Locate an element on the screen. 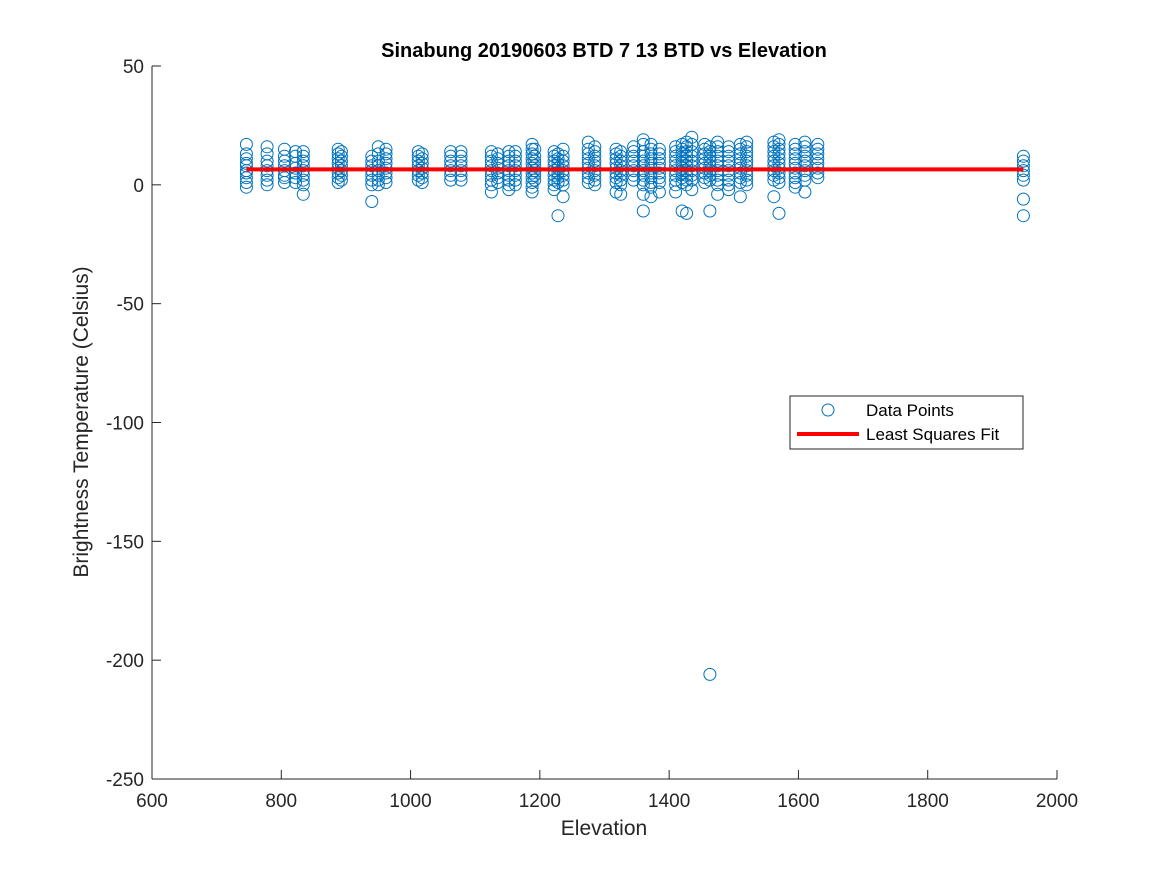 The width and height of the screenshot is (1167, 875). y-tick-label: -50 is located at coordinates (130, 305).